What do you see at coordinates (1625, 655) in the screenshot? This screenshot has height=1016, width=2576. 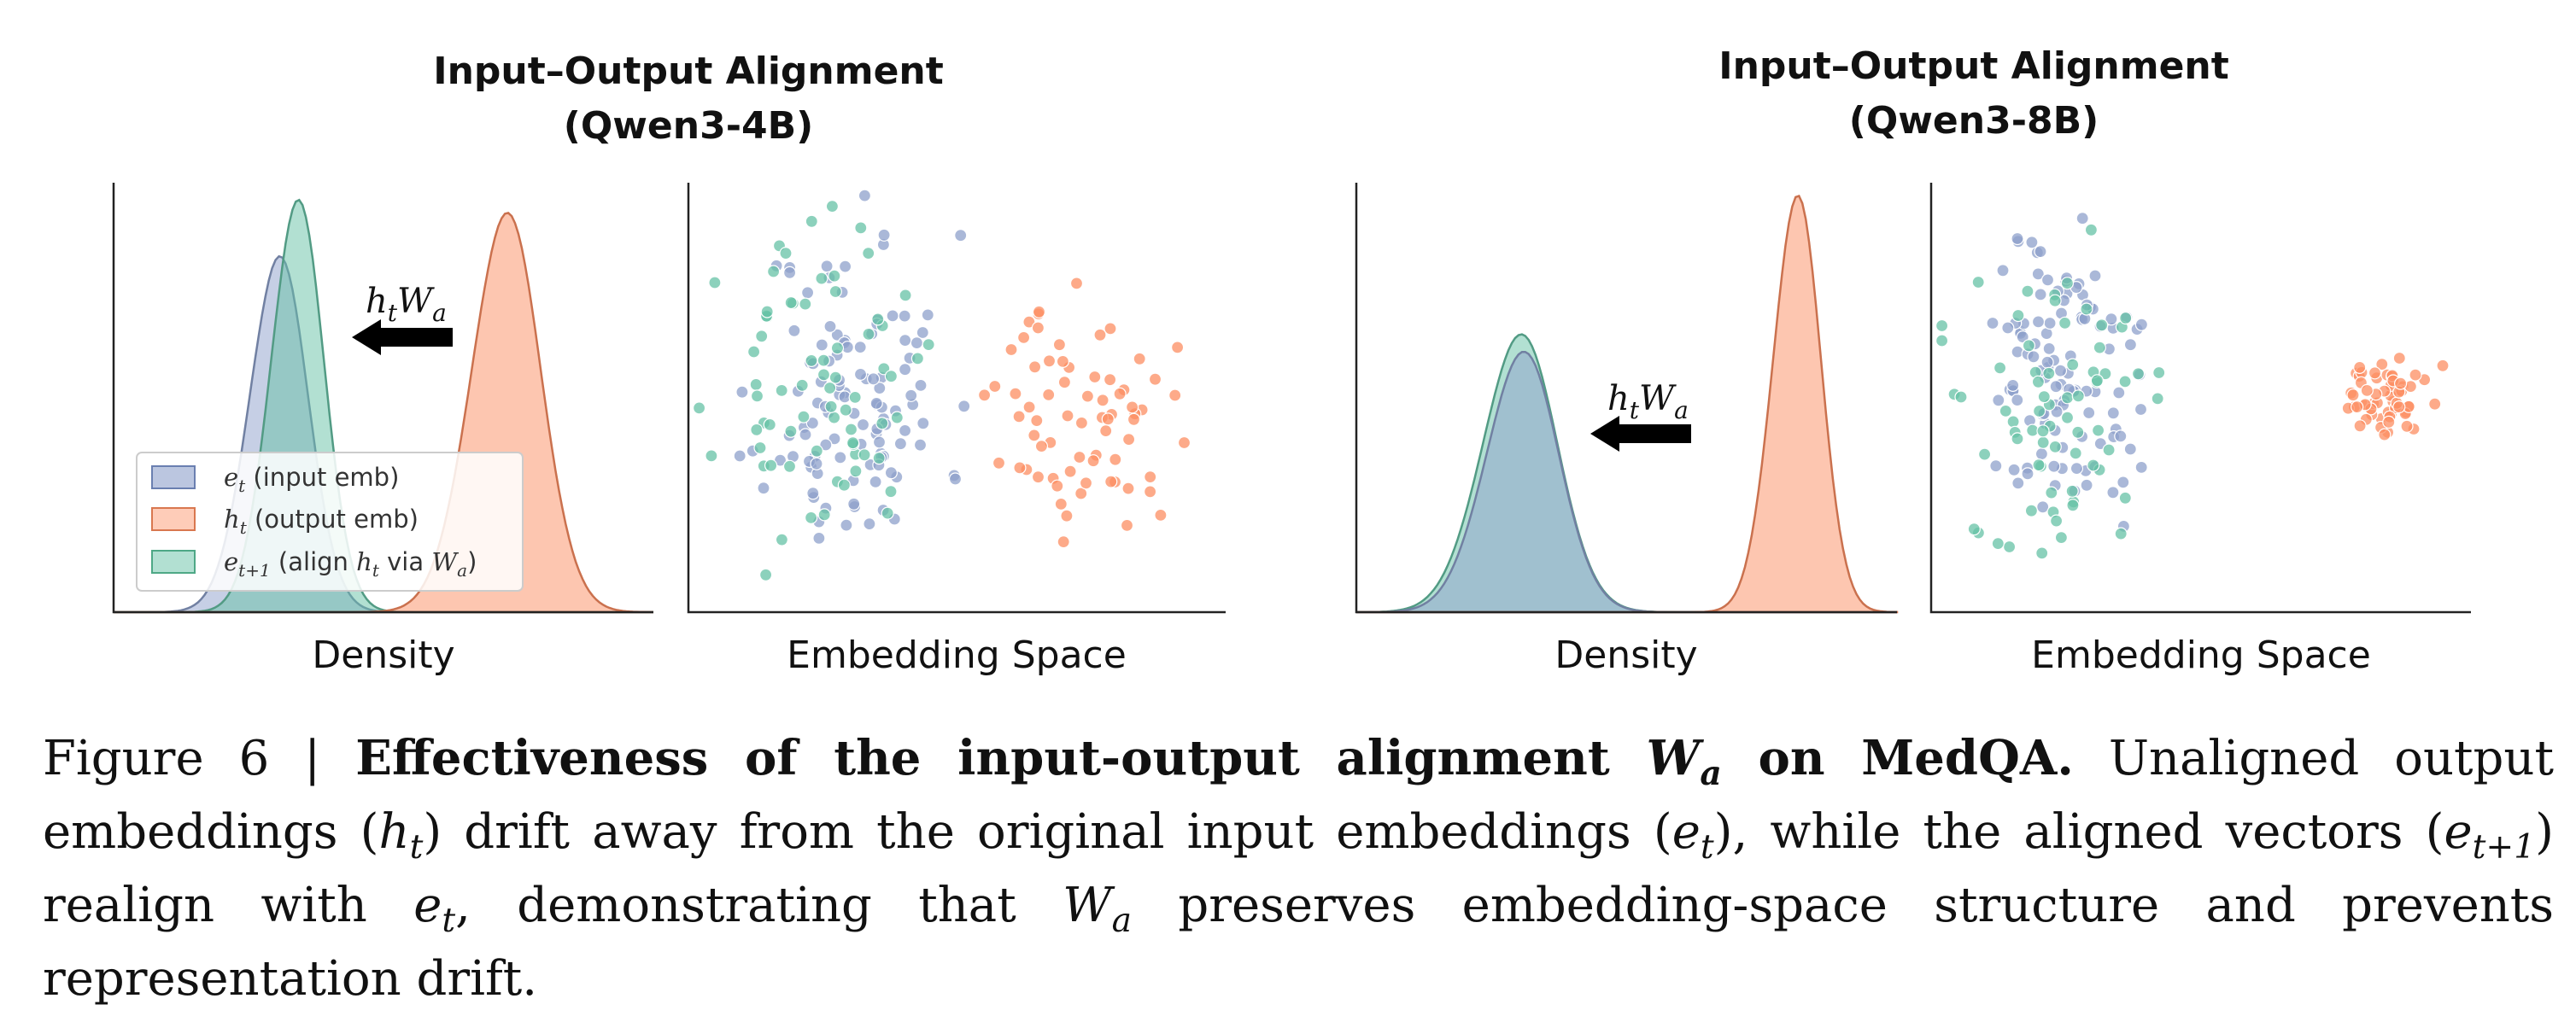 I see `right-density-xlabel: Density` at bounding box center [1625, 655].